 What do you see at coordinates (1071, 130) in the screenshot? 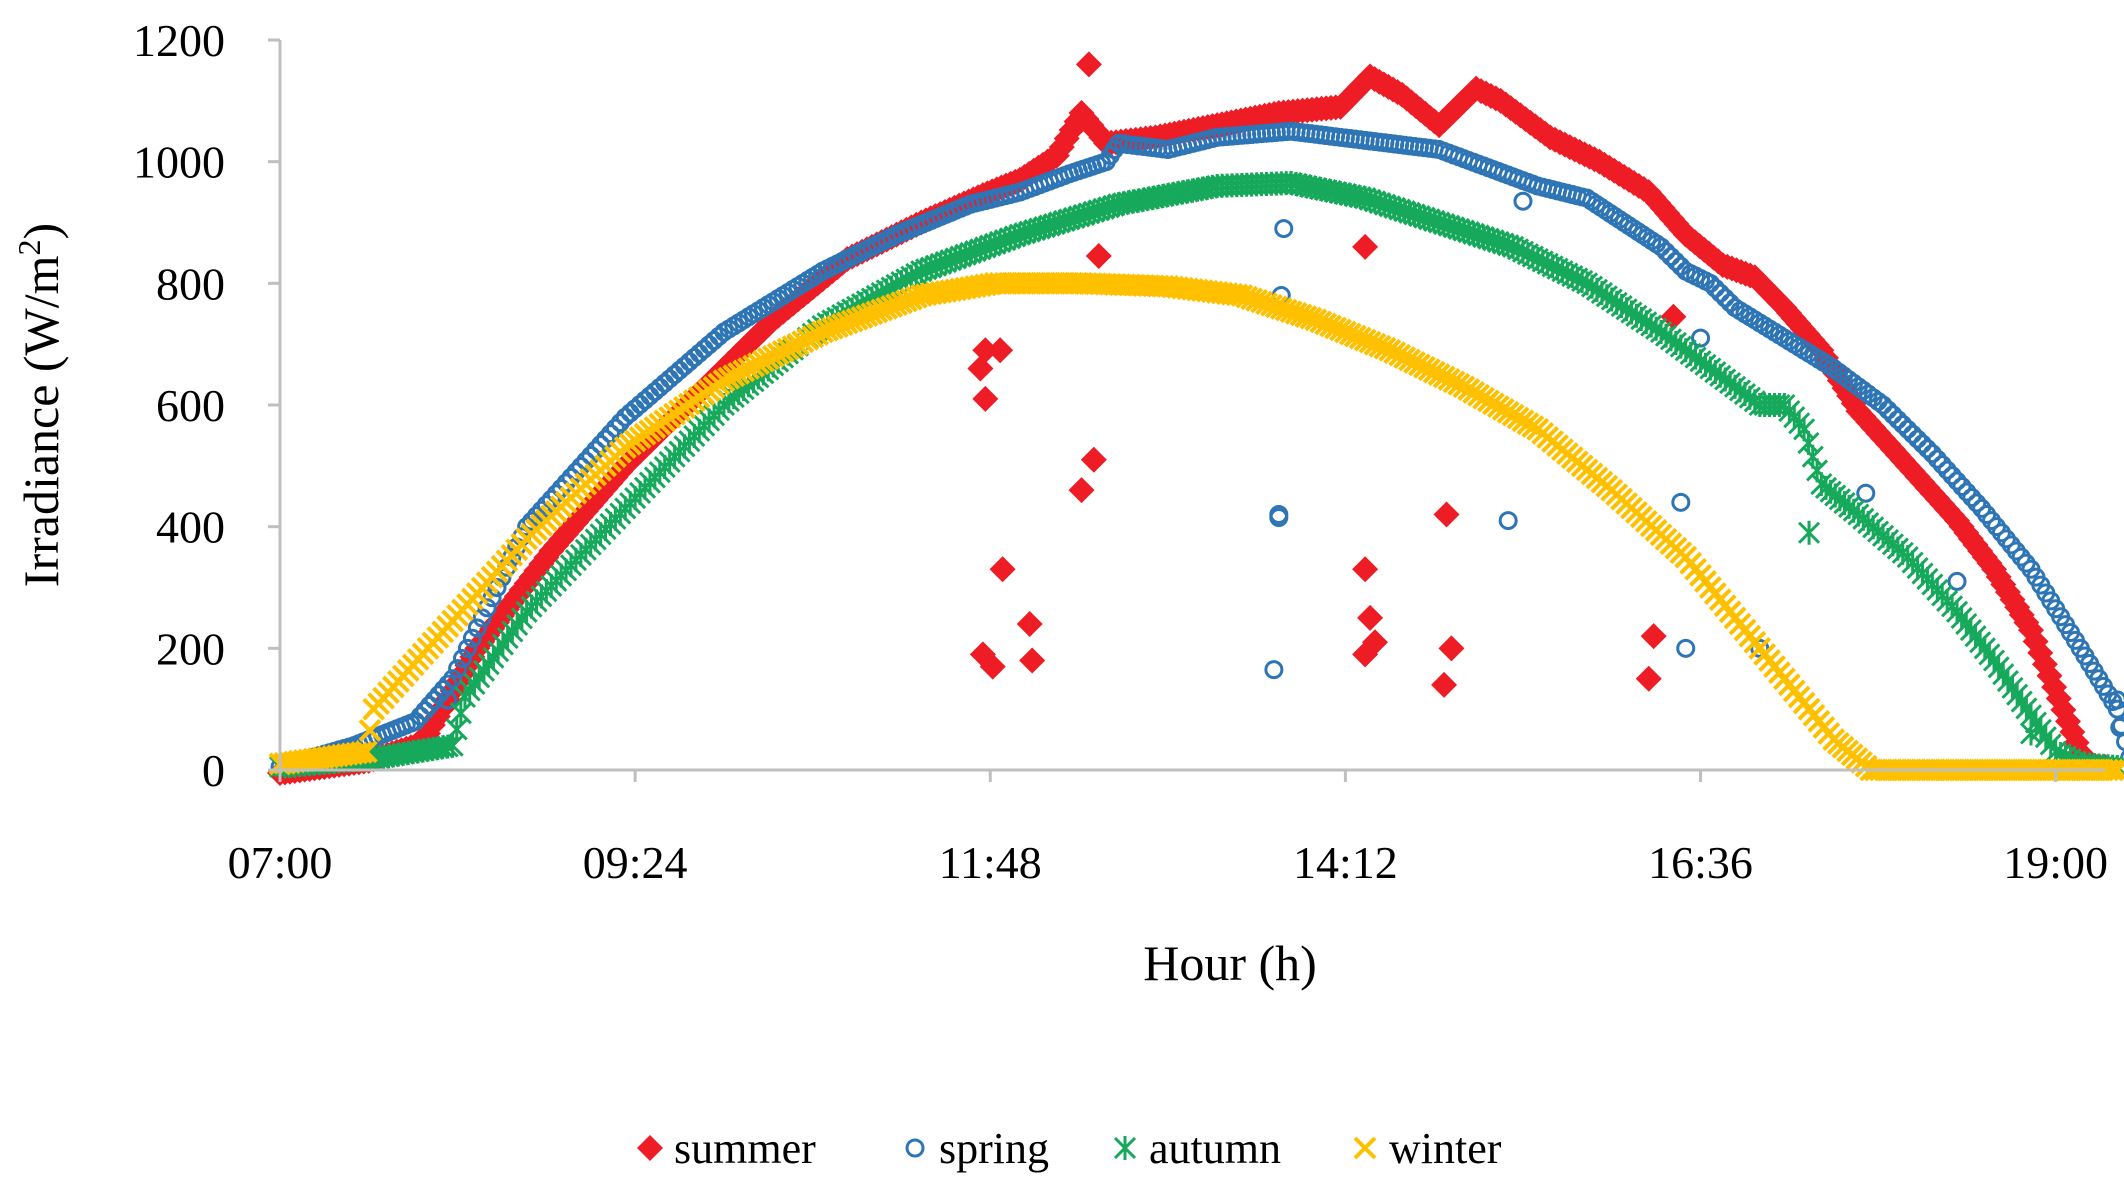
I see `summer-point` at bounding box center [1071, 130].